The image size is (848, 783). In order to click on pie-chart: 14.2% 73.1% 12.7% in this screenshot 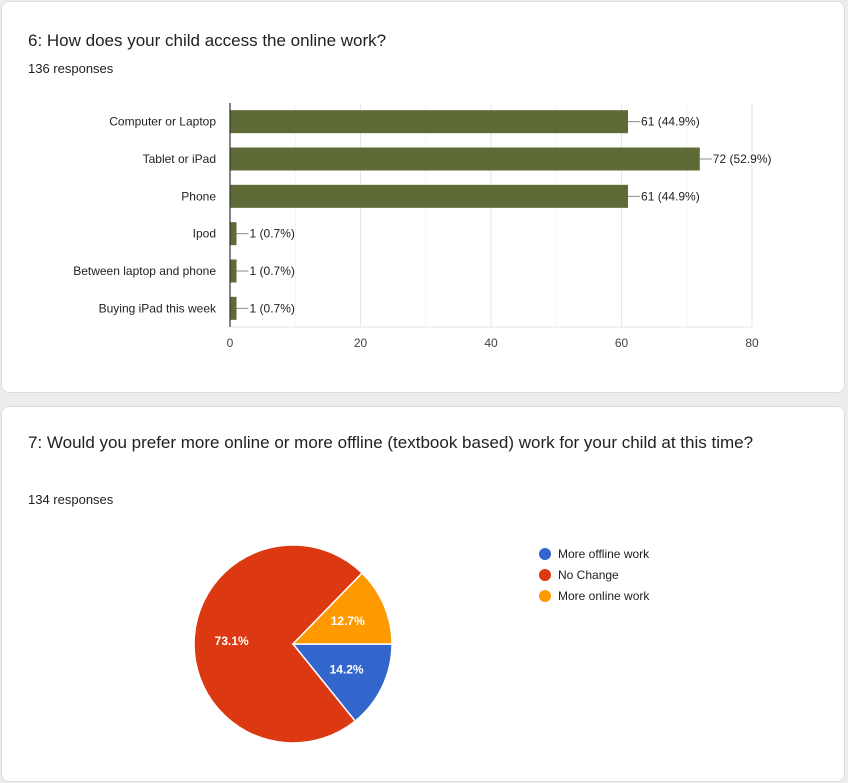, I will do `click(293, 644)`.